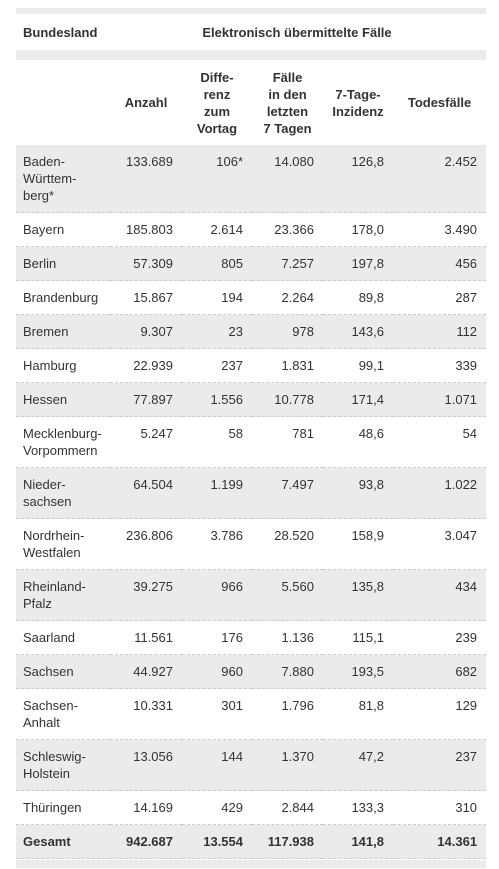 Image resolution: width=499 pixels, height=869 pixels. Describe the element at coordinates (287, 637) in the screenshot. I see `cell: 1.136` at that location.